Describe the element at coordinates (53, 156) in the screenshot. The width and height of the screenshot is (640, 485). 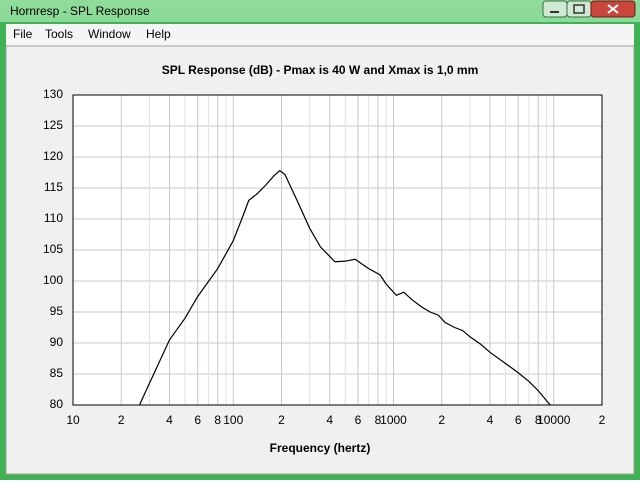
I see `y-tick-label: 120` at that location.